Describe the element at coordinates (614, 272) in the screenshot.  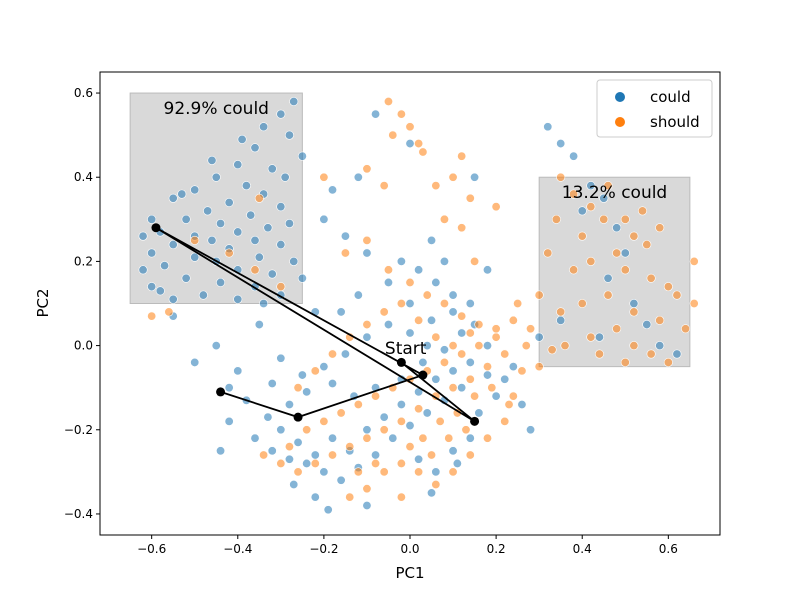
I see `highlight-region` at that location.